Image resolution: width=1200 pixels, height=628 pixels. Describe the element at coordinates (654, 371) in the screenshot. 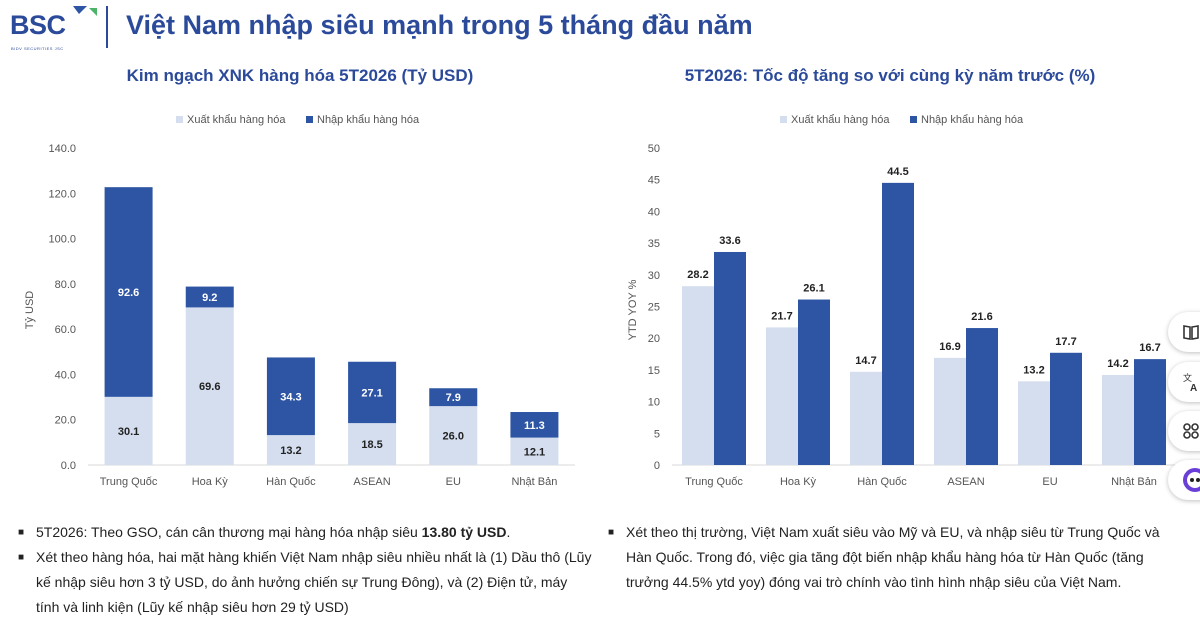

I see `y-tick-label: 15` at that location.